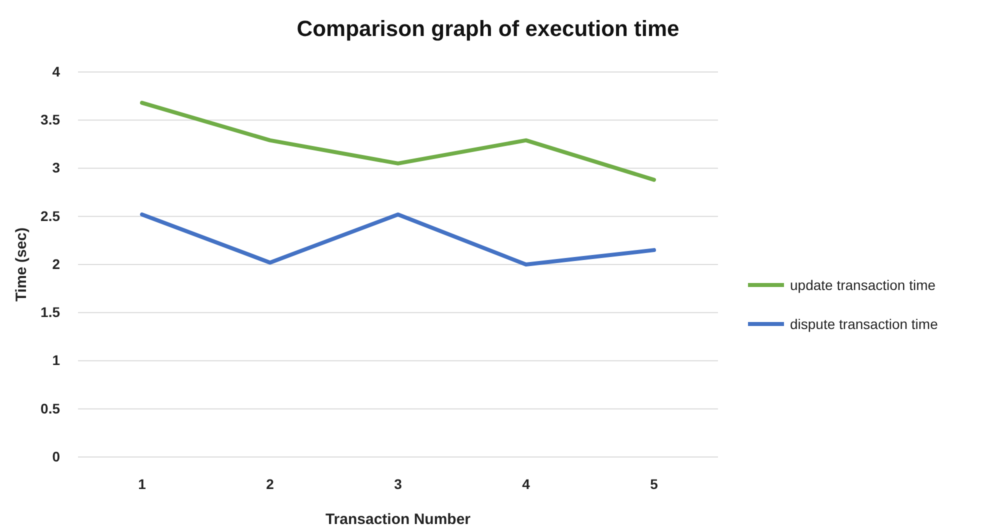 The image size is (988, 530). I want to click on y-tick-label: 3, so click(56, 168).